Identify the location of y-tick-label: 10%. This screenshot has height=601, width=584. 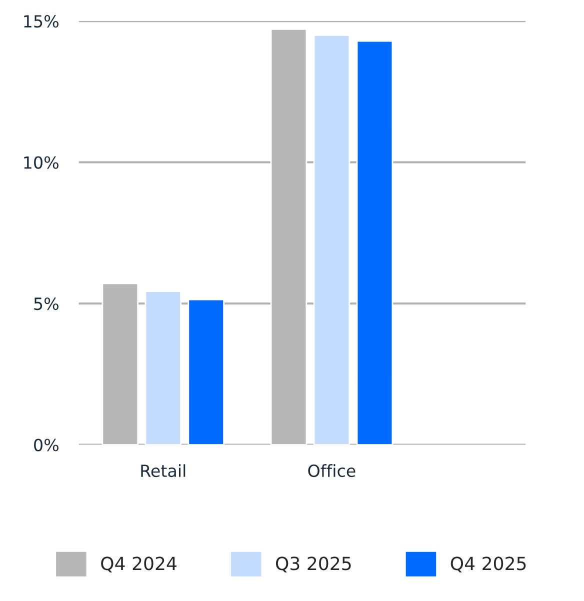
(41, 162).